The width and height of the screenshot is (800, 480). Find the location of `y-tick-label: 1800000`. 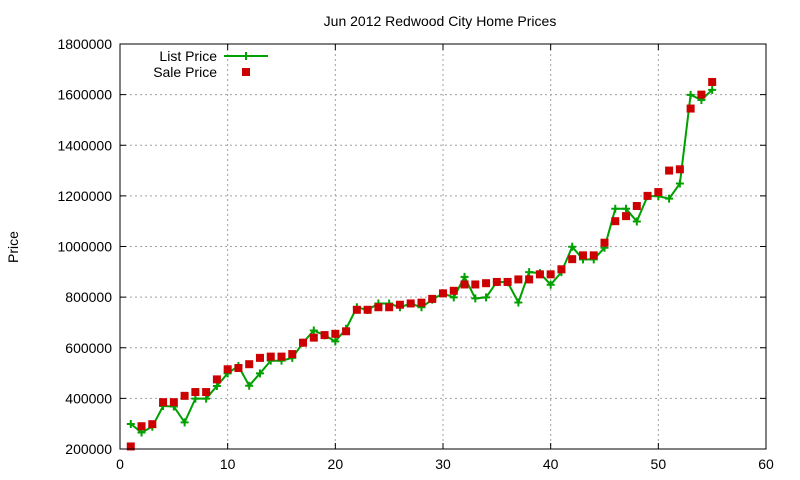

y-tick-label: 1800000 is located at coordinates (84, 44).